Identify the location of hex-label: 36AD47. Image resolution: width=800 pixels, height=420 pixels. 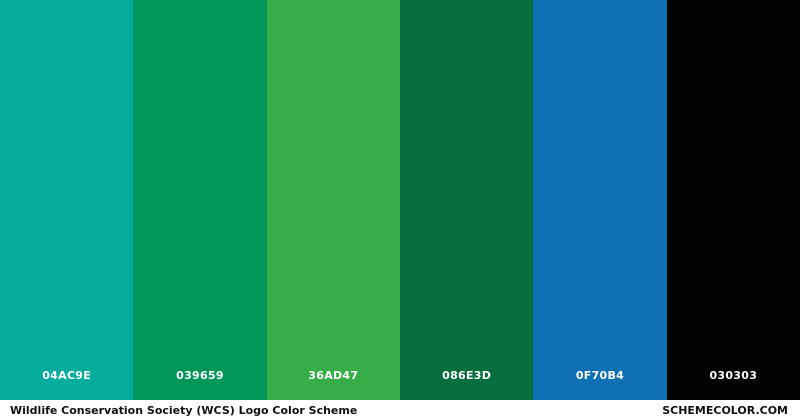
(333, 375).